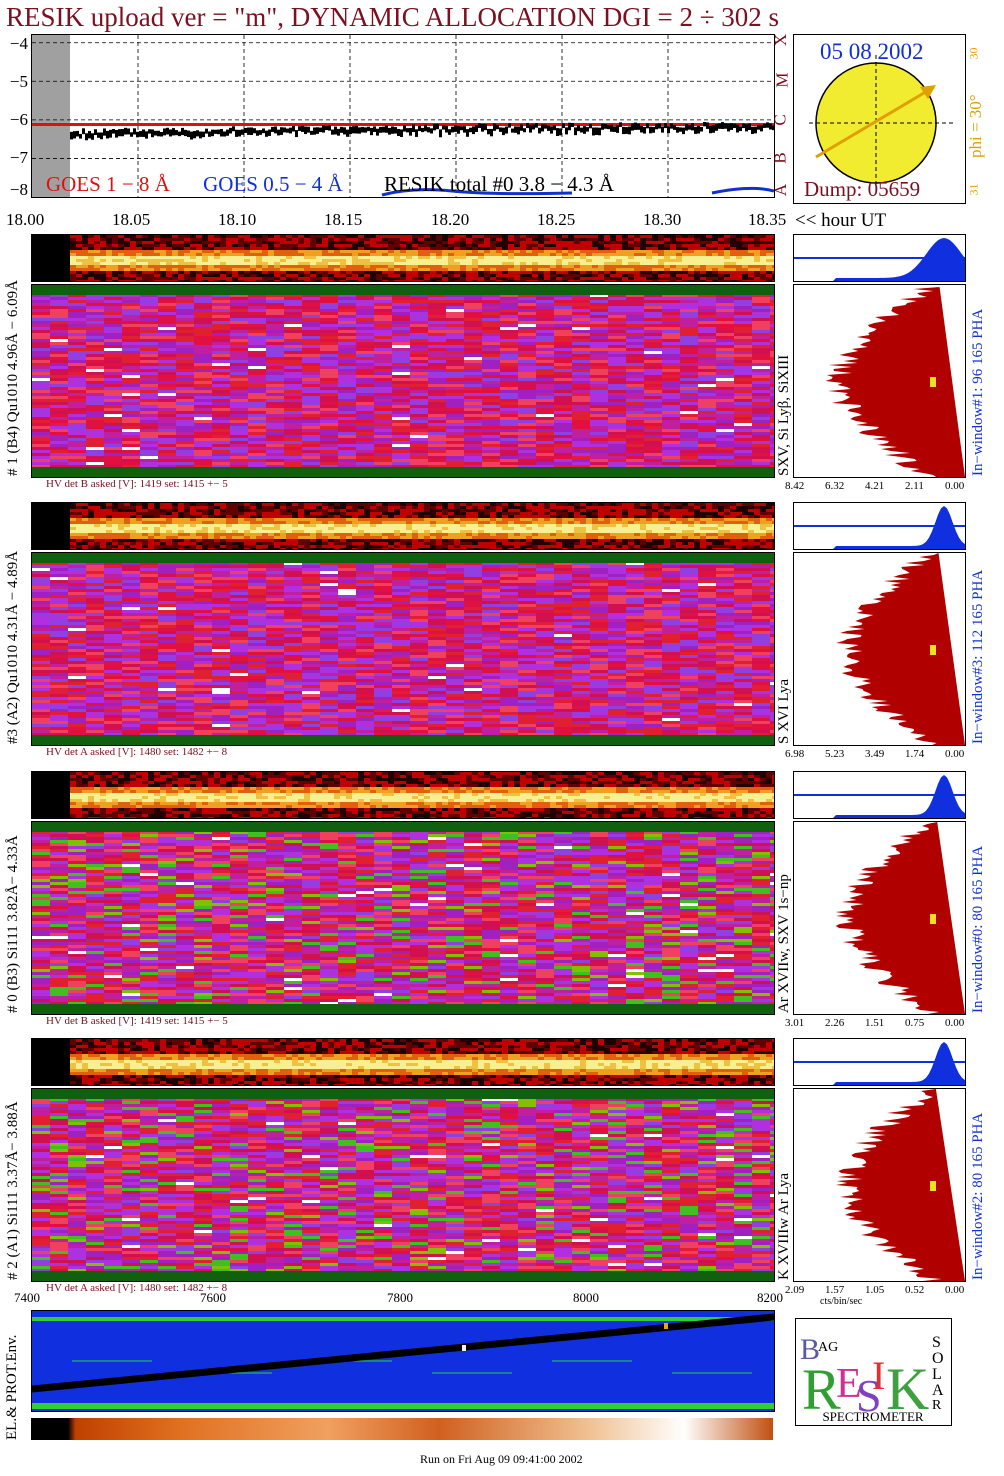 This screenshot has width=1004, height=1476. Describe the element at coordinates (18, 157) in the screenshot. I see `goes-ytick: −7` at that location.